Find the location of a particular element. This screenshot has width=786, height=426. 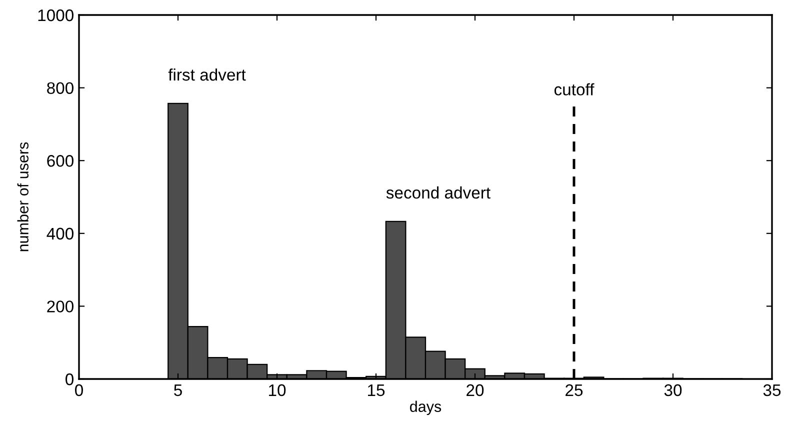

annotation: second advert is located at coordinates (438, 192).